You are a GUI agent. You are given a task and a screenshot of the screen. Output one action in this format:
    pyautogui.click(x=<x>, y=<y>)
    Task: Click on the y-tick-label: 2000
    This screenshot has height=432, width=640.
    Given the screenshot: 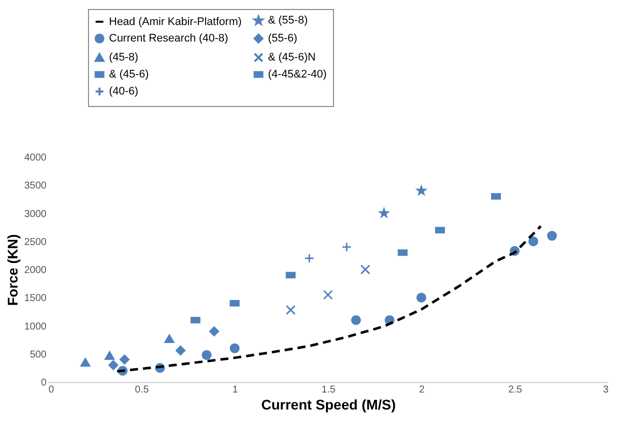 What is the action you would take?
    pyautogui.click(x=35, y=270)
    